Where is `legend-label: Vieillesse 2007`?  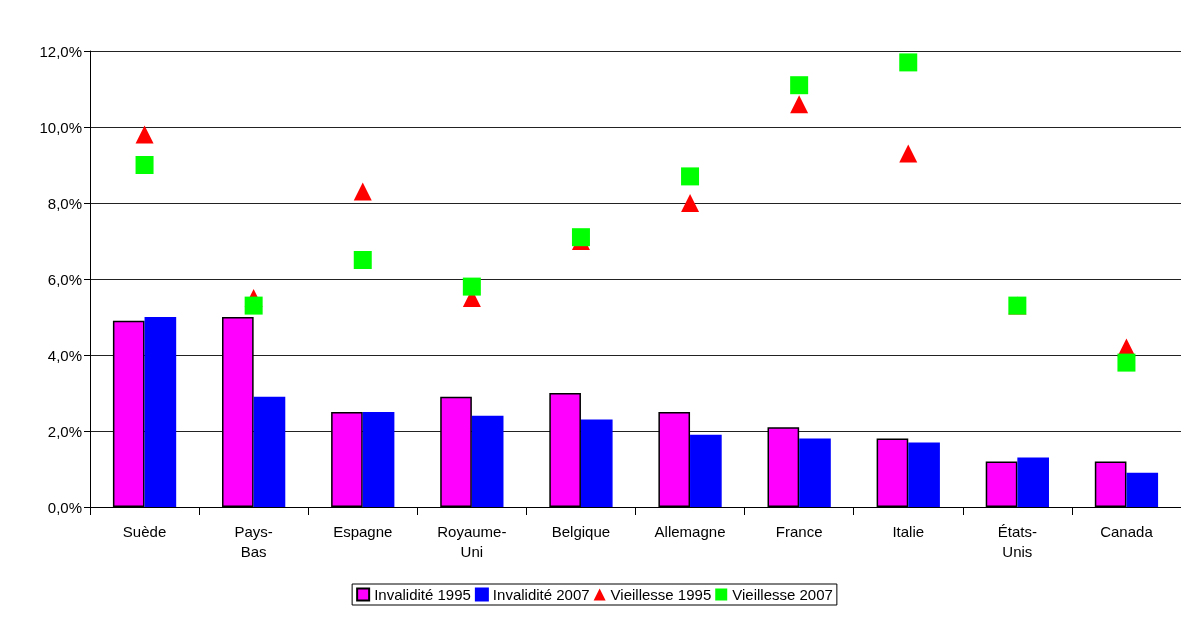 legend-label: Vieillesse 2007 is located at coordinates (782, 594).